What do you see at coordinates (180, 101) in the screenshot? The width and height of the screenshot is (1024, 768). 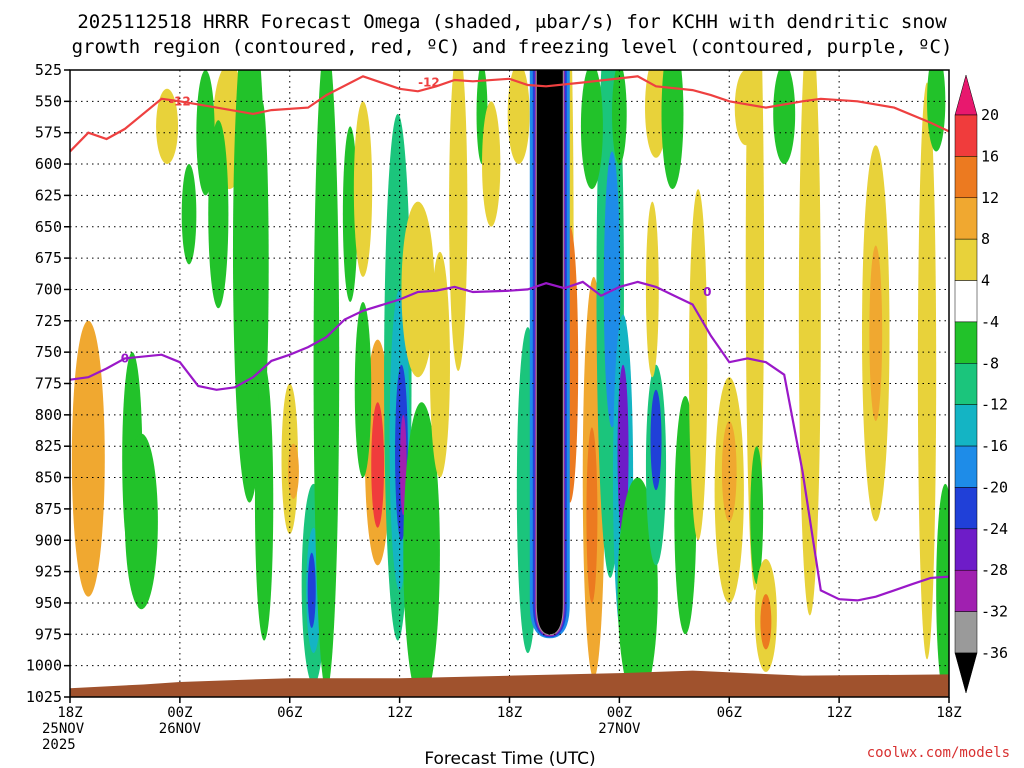 I see `dgz-contour-label: -12` at bounding box center [180, 101].